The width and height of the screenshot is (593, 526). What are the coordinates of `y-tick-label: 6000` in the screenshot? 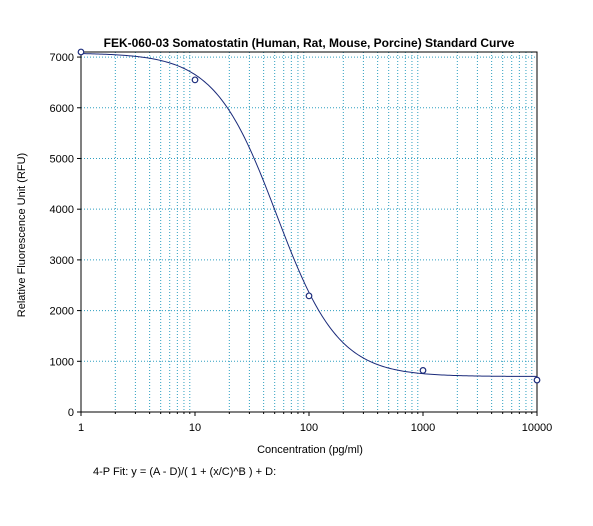 It's located at (62, 109).